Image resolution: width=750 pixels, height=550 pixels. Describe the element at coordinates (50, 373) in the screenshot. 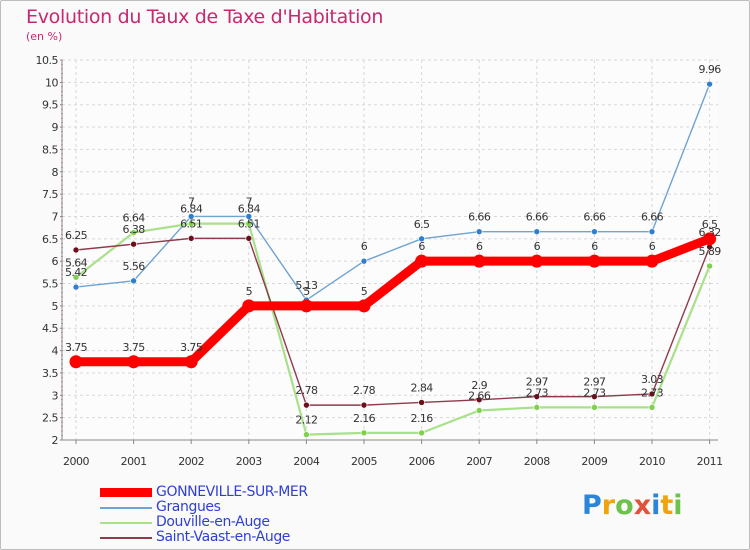

I see `y-tick-label: 3.5` at that location.